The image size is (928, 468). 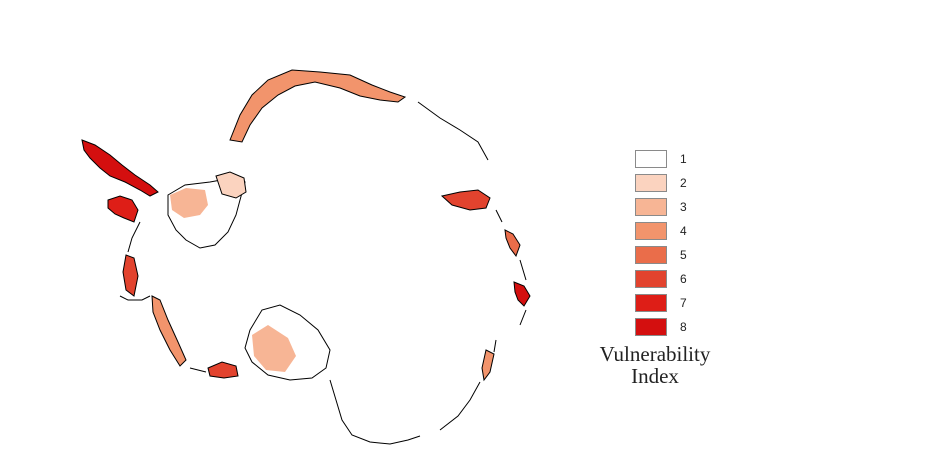 What do you see at coordinates (189, 203) in the screenshot?
I see `ronne-shaded` at bounding box center [189, 203].